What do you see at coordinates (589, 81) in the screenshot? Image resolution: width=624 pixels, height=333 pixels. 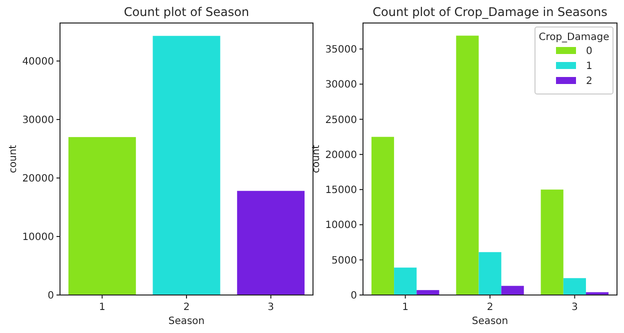 I see `legend-label: 2` at bounding box center [589, 81].